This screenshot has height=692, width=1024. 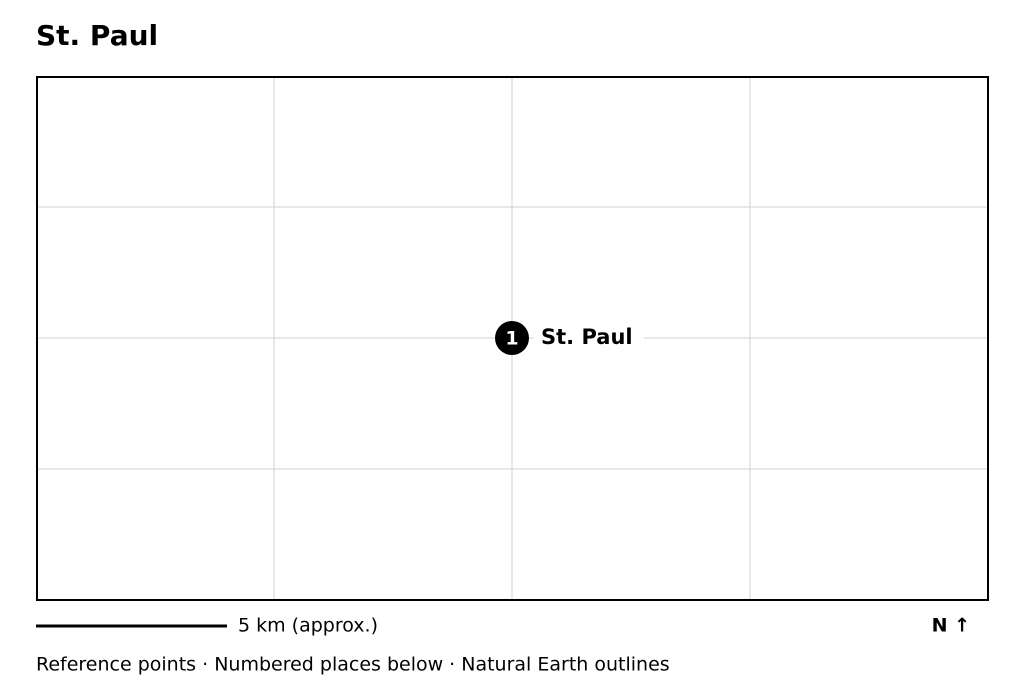 I want to click on place-label: St. Paul, so click(x=587, y=337).